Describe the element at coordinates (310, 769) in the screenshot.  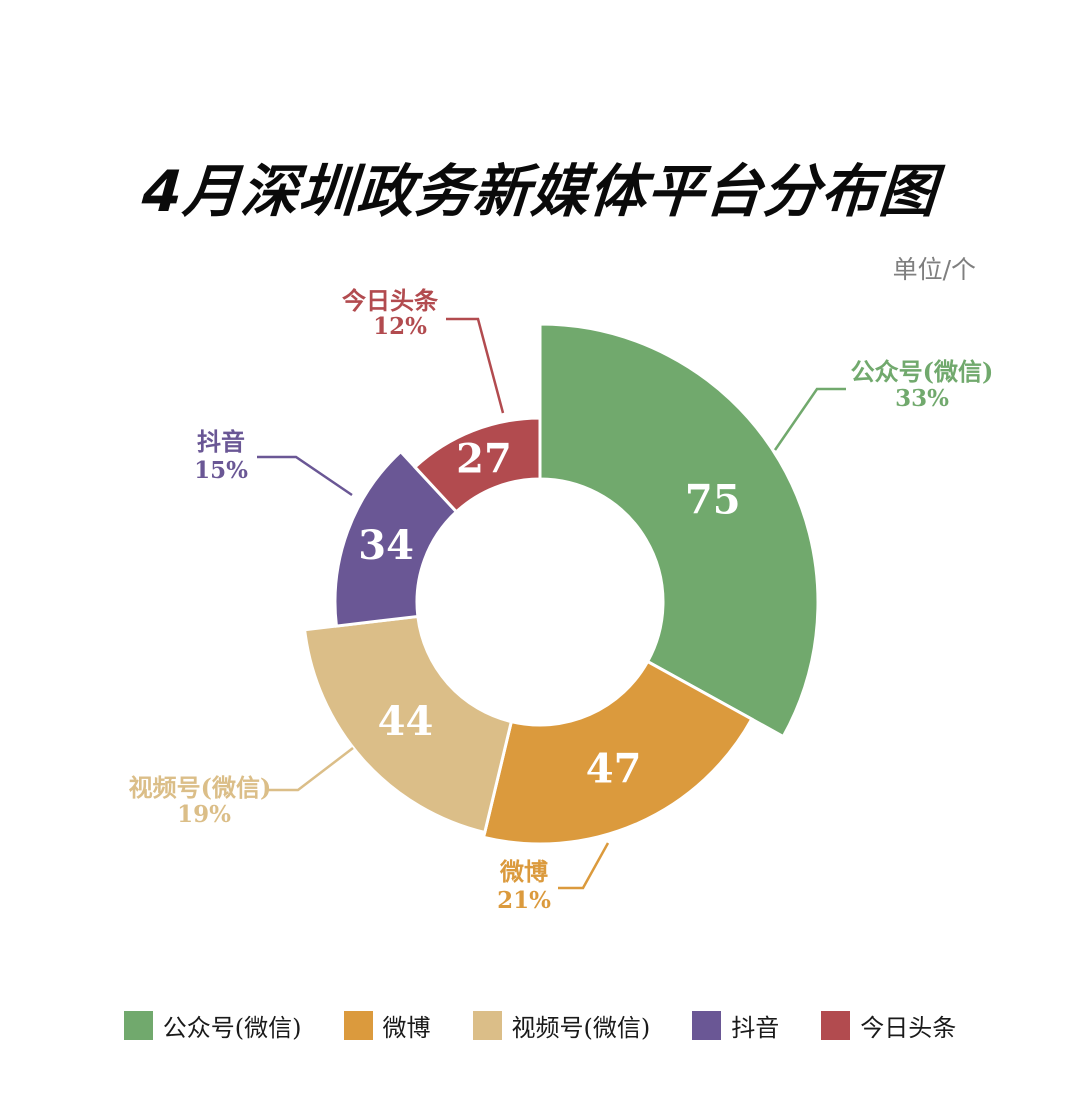
I see `leader-line-wechat-video` at that location.